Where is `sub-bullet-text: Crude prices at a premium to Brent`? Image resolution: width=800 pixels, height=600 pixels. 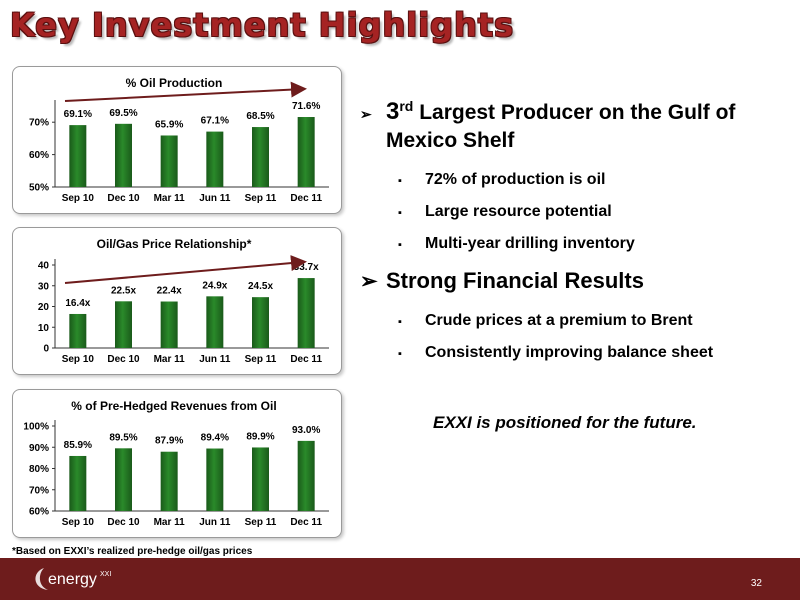
sub-bullet-text: Crude prices at a premium to Brent is located at coordinates (559, 320).